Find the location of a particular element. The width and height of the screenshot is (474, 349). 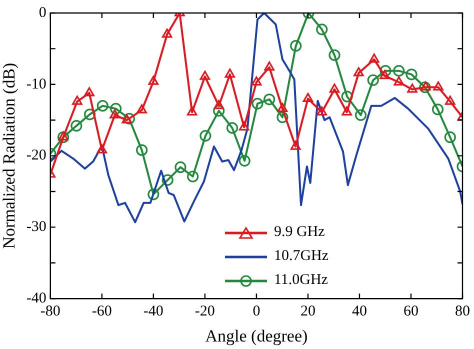

y-tick-label: -10 is located at coordinates (36, 84).